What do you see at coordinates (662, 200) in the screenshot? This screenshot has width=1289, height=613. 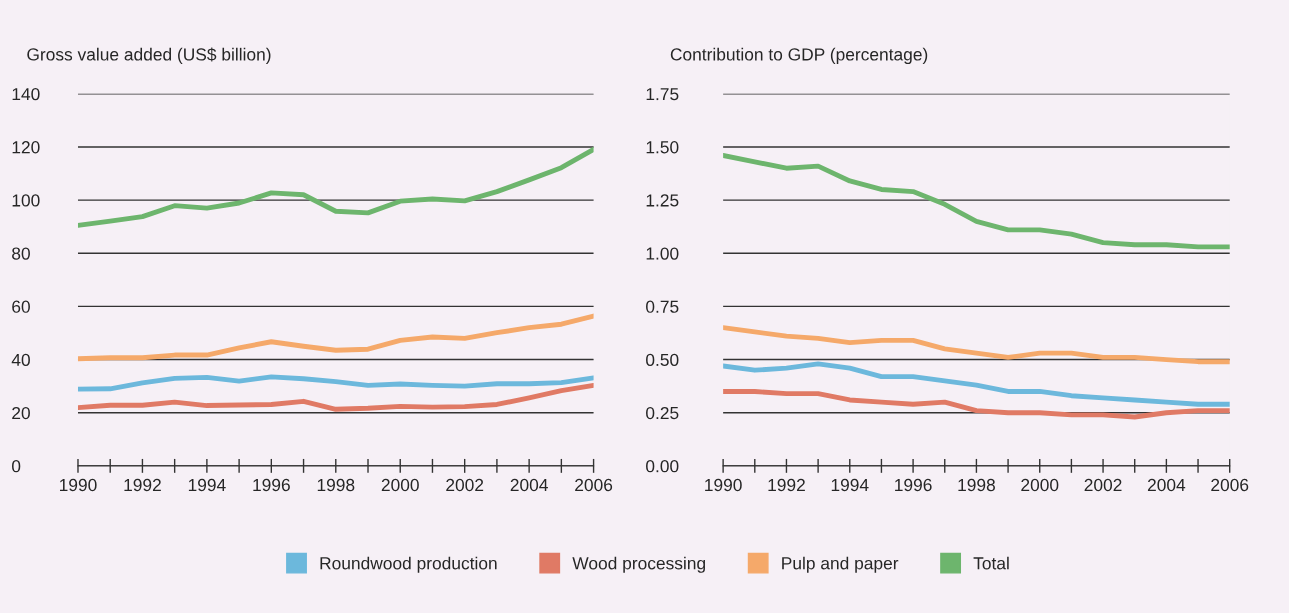 I see `y-tick-label: 1.25` at bounding box center [662, 200].